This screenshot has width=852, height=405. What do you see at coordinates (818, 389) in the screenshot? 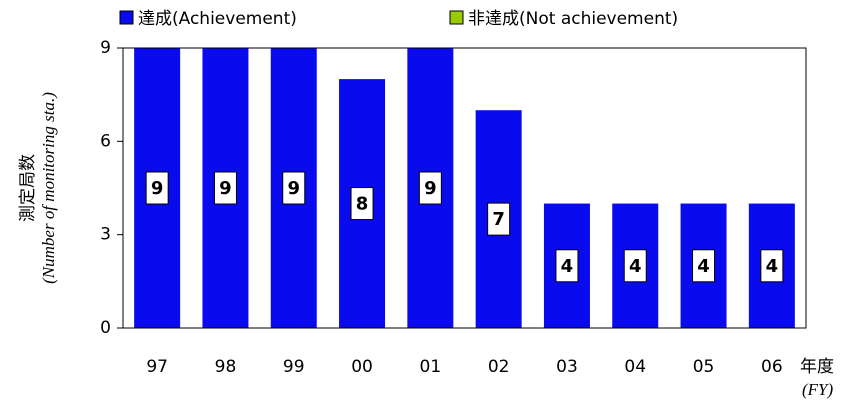
I see `x-axis-label-en: (FY)` at bounding box center [818, 389].